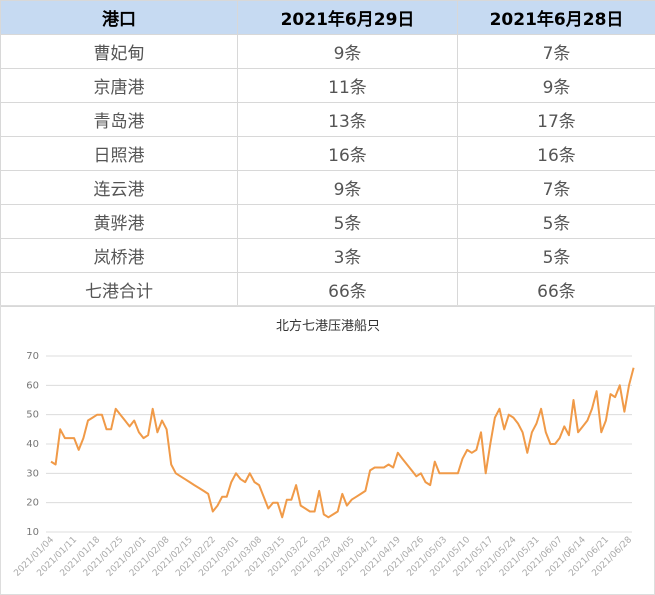 The image size is (655, 595). What do you see at coordinates (32, 473) in the screenshot?
I see `y-tick-label: 30` at bounding box center [32, 473].